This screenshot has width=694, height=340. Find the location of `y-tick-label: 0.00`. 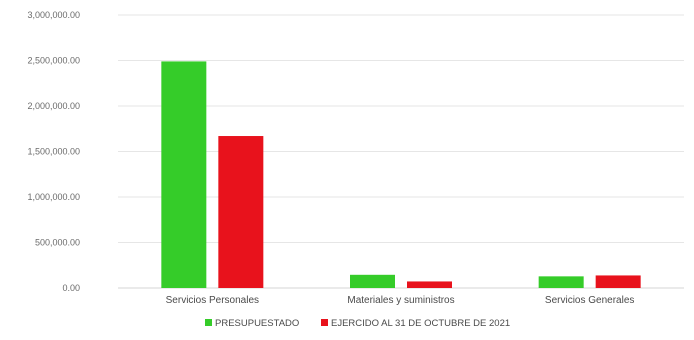

y-tick-label: 0.00 is located at coordinates (71, 288).